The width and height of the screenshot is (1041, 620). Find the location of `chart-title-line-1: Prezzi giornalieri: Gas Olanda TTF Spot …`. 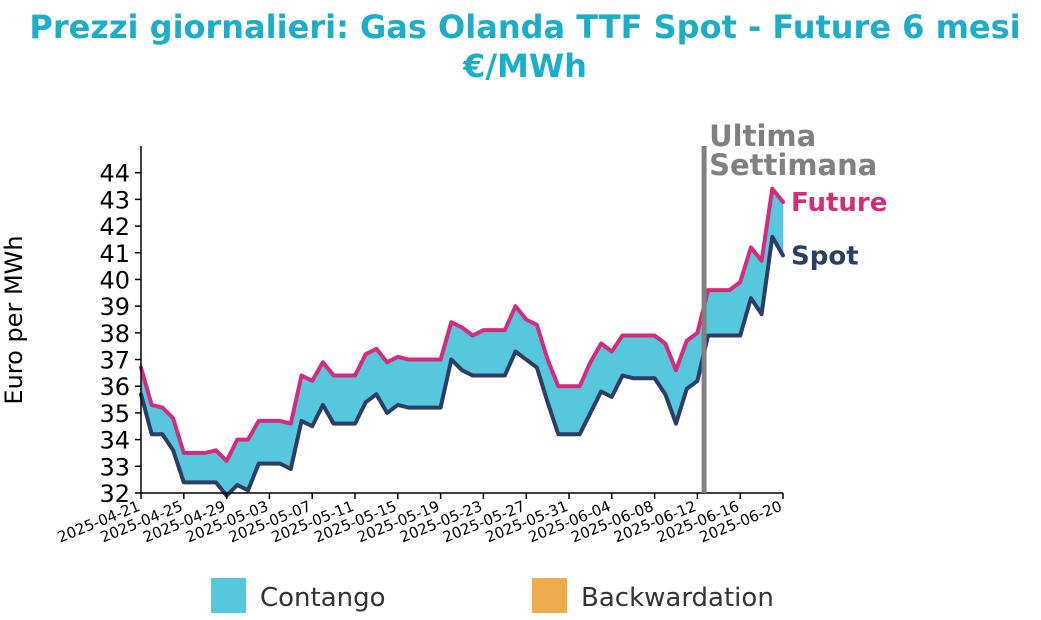

chart-title-line-1: Prezzi giornalieri: Gas Olanda TTF Spot … is located at coordinates (524, 27).